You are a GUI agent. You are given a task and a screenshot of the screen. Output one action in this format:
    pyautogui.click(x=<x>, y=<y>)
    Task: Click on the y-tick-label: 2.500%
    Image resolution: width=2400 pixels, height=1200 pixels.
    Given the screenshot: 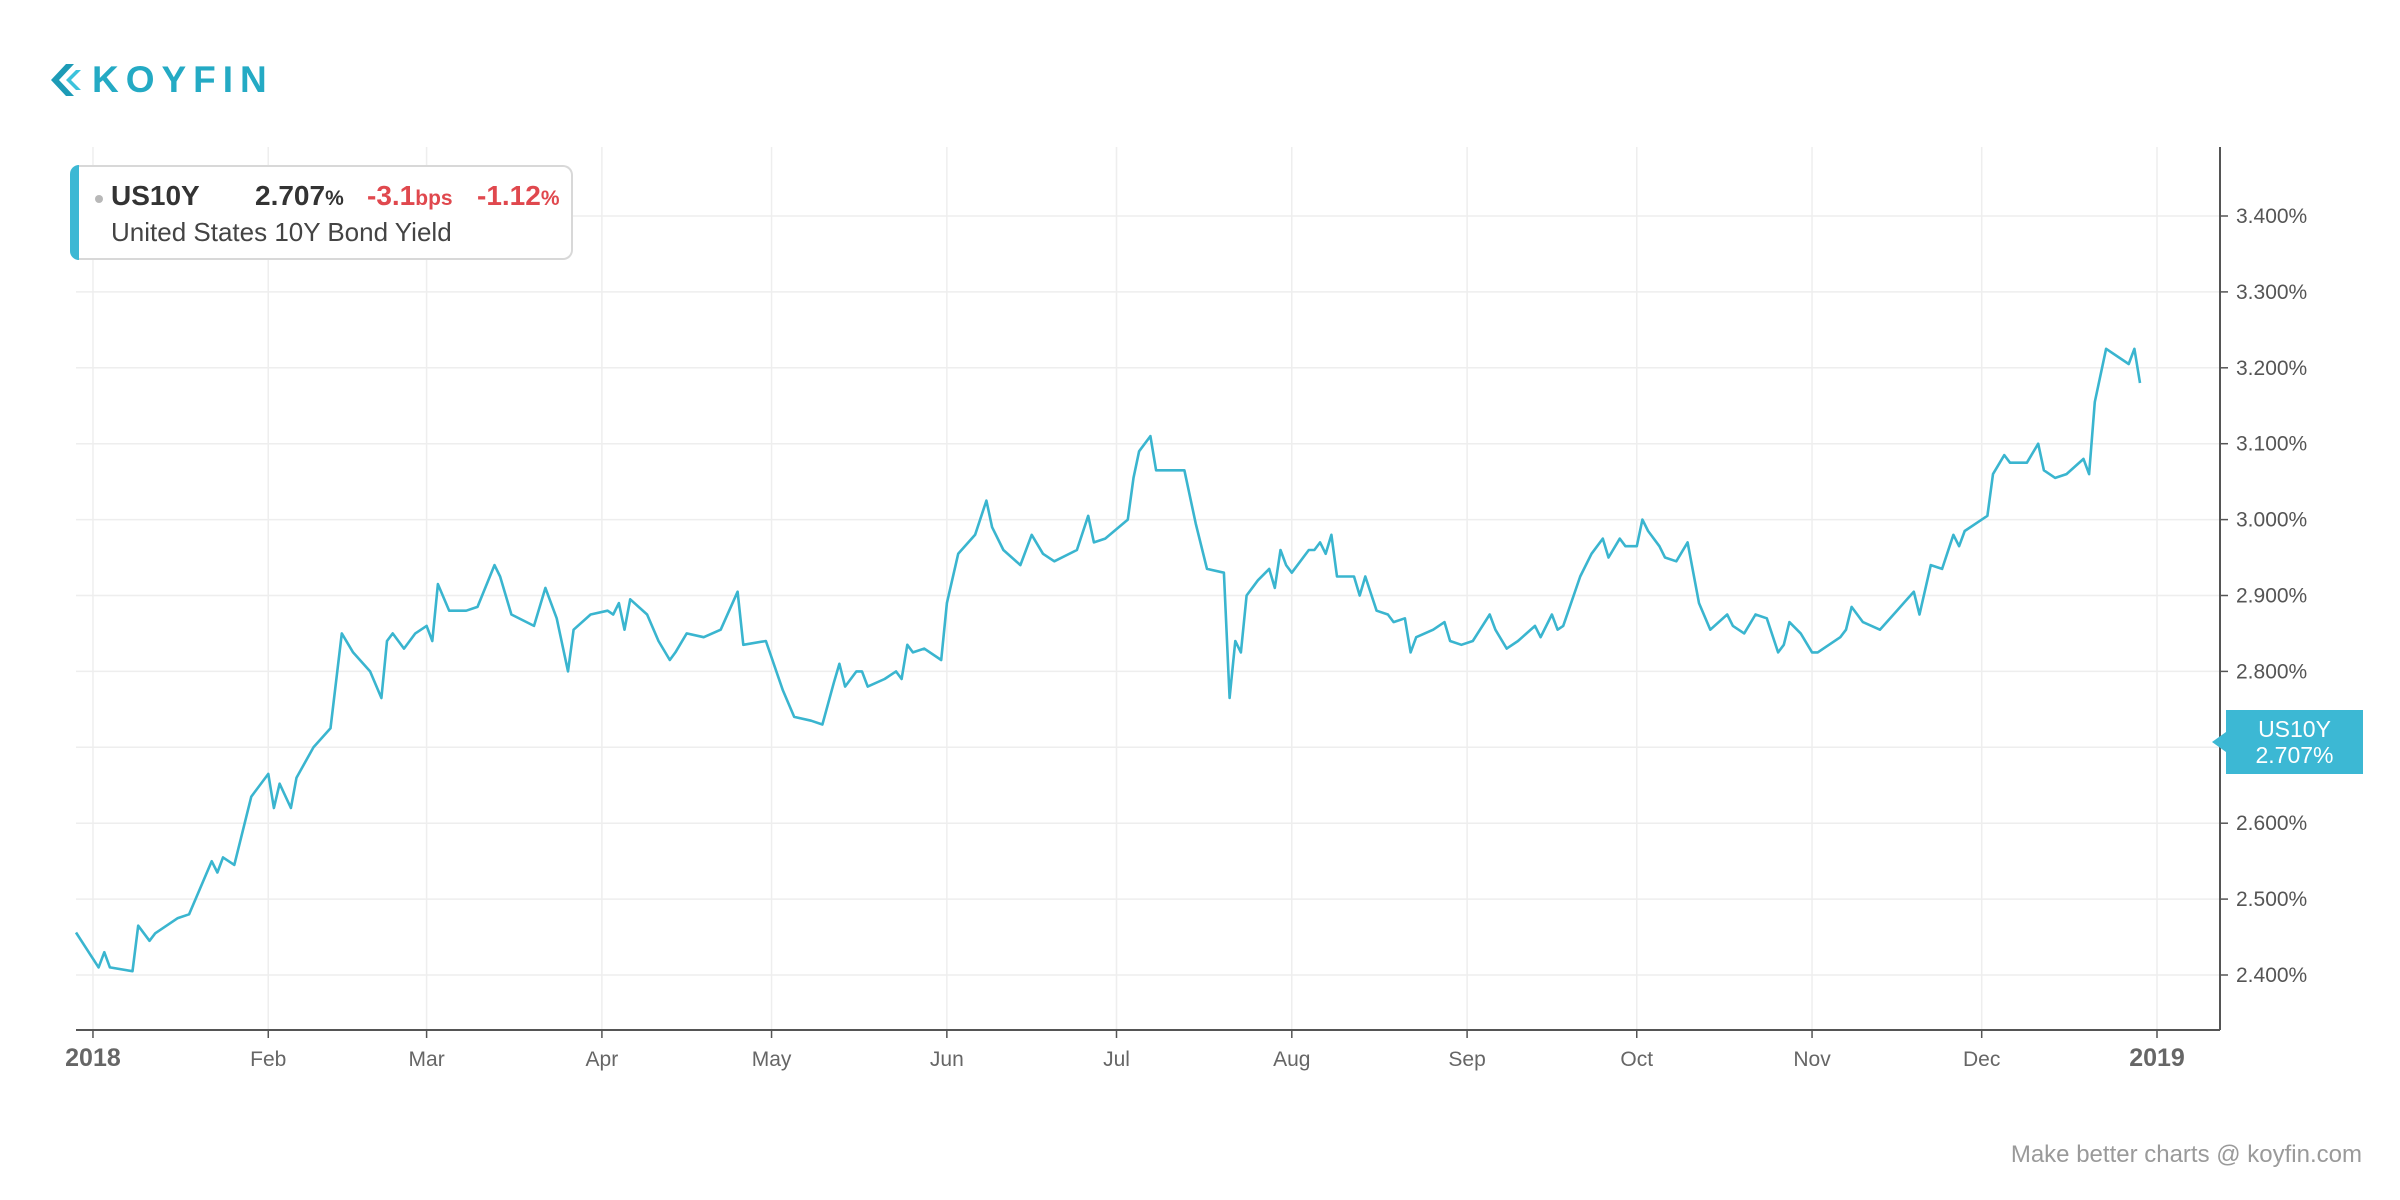 What is the action you would take?
    pyautogui.click(x=2271, y=899)
    